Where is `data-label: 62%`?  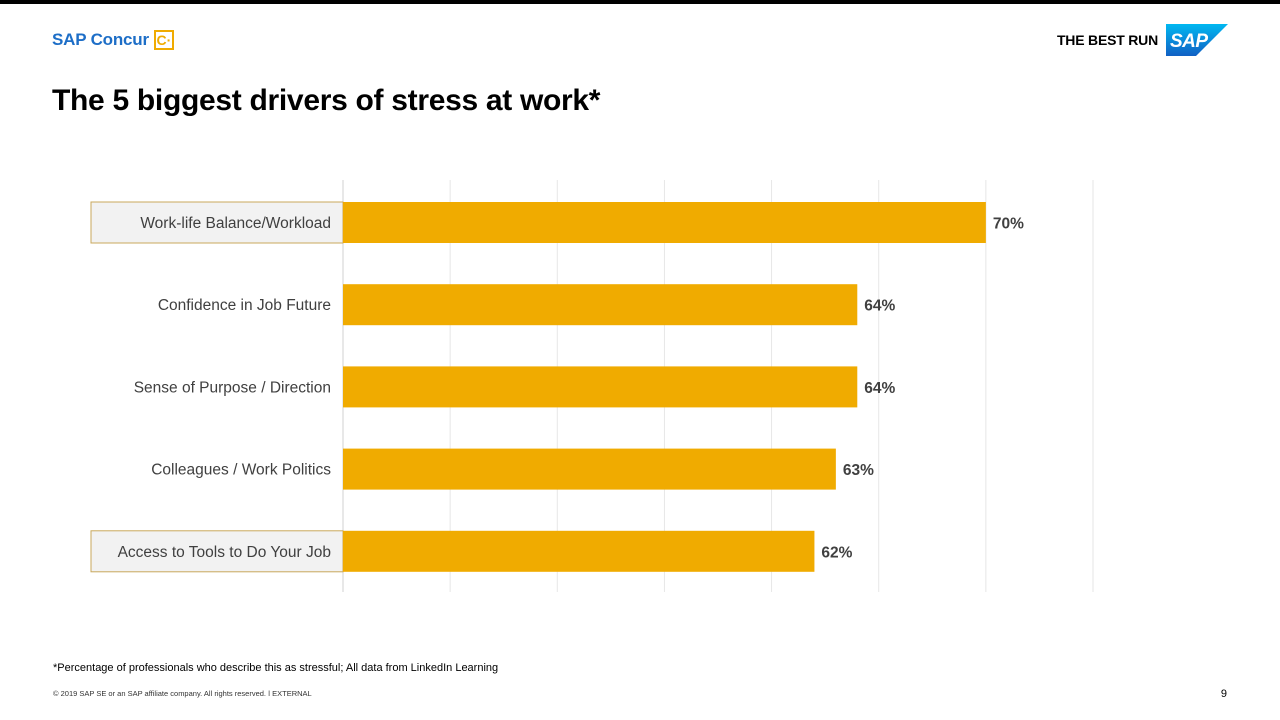 data-label: 62% is located at coordinates (836, 552).